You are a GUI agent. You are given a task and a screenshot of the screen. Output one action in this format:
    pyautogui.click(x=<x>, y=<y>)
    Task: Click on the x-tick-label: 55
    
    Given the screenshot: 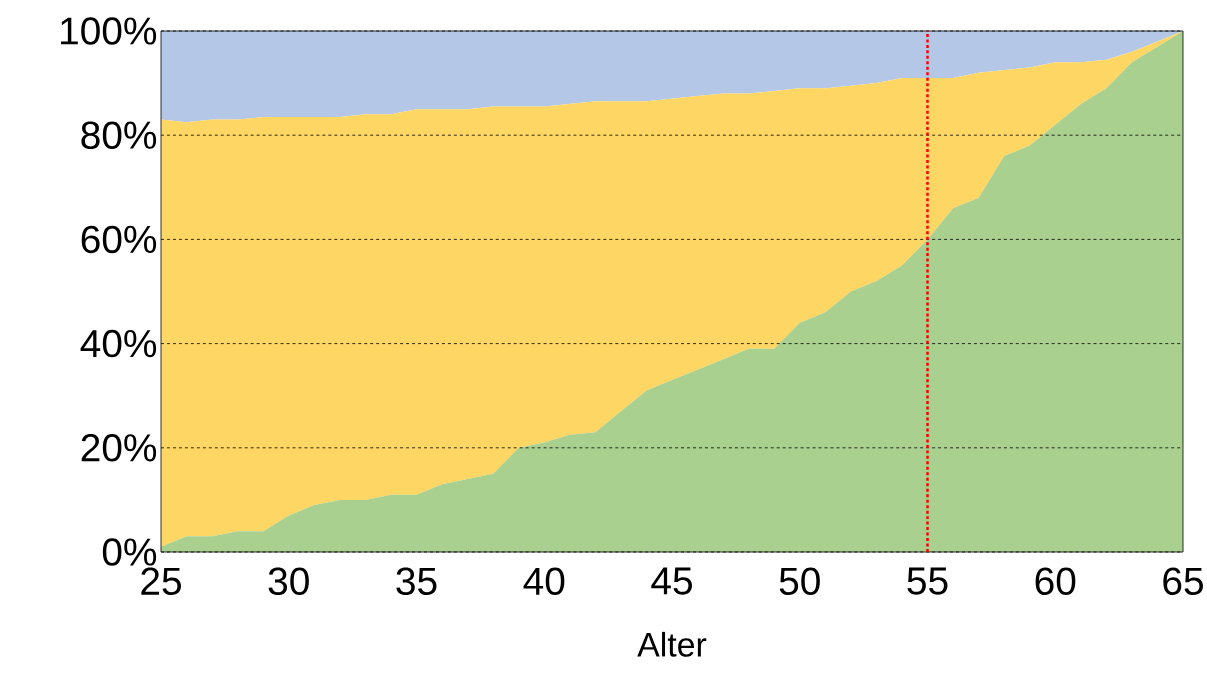 What is the action you would take?
    pyautogui.click(x=927, y=581)
    